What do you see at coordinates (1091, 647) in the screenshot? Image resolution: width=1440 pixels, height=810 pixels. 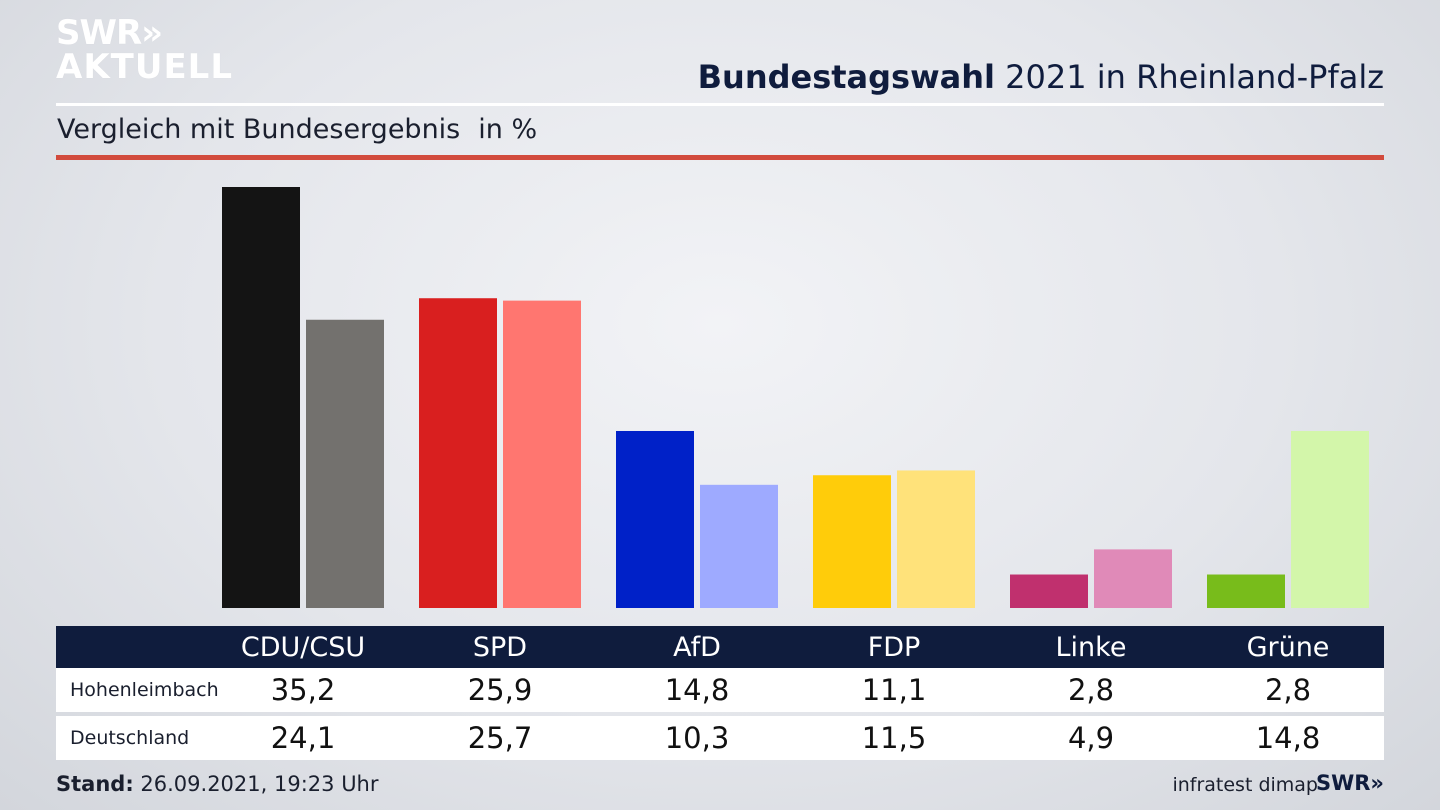 I see `party-header: Linke` at bounding box center [1091, 647].